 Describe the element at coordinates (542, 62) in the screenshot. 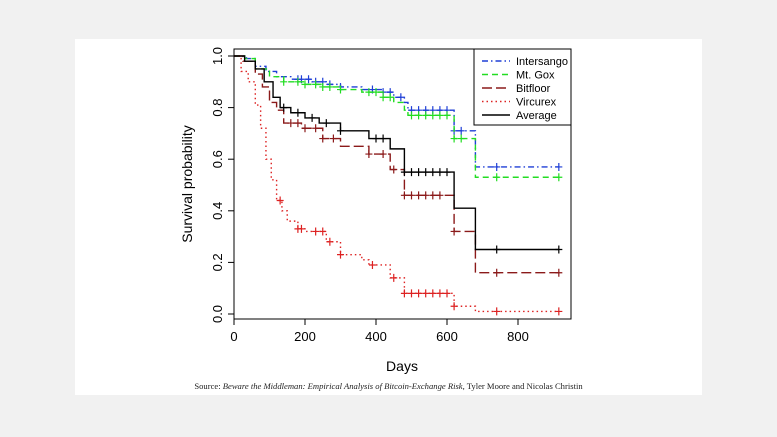

I see `legend-label-intersango: Intersango` at that location.